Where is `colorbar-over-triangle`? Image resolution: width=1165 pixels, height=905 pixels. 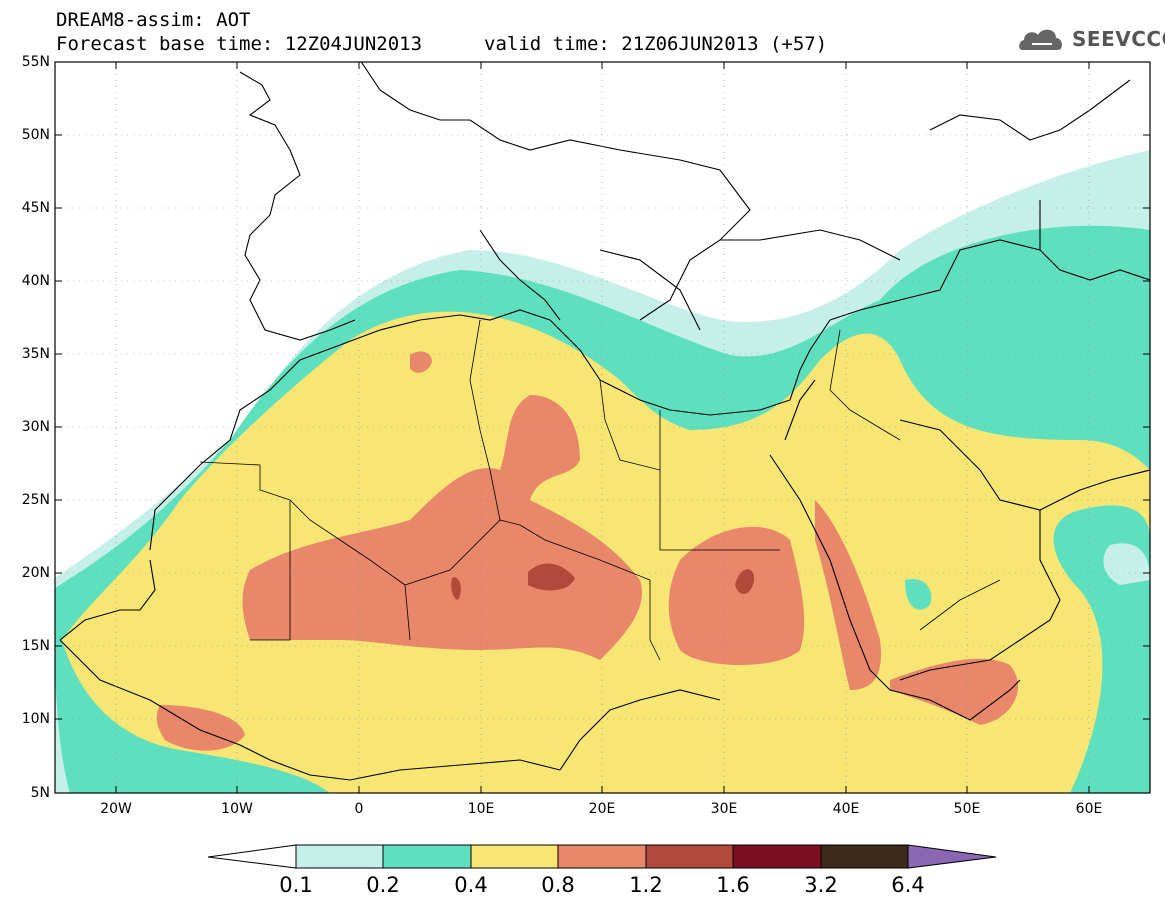 colorbar-over-triangle is located at coordinates (952, 856).